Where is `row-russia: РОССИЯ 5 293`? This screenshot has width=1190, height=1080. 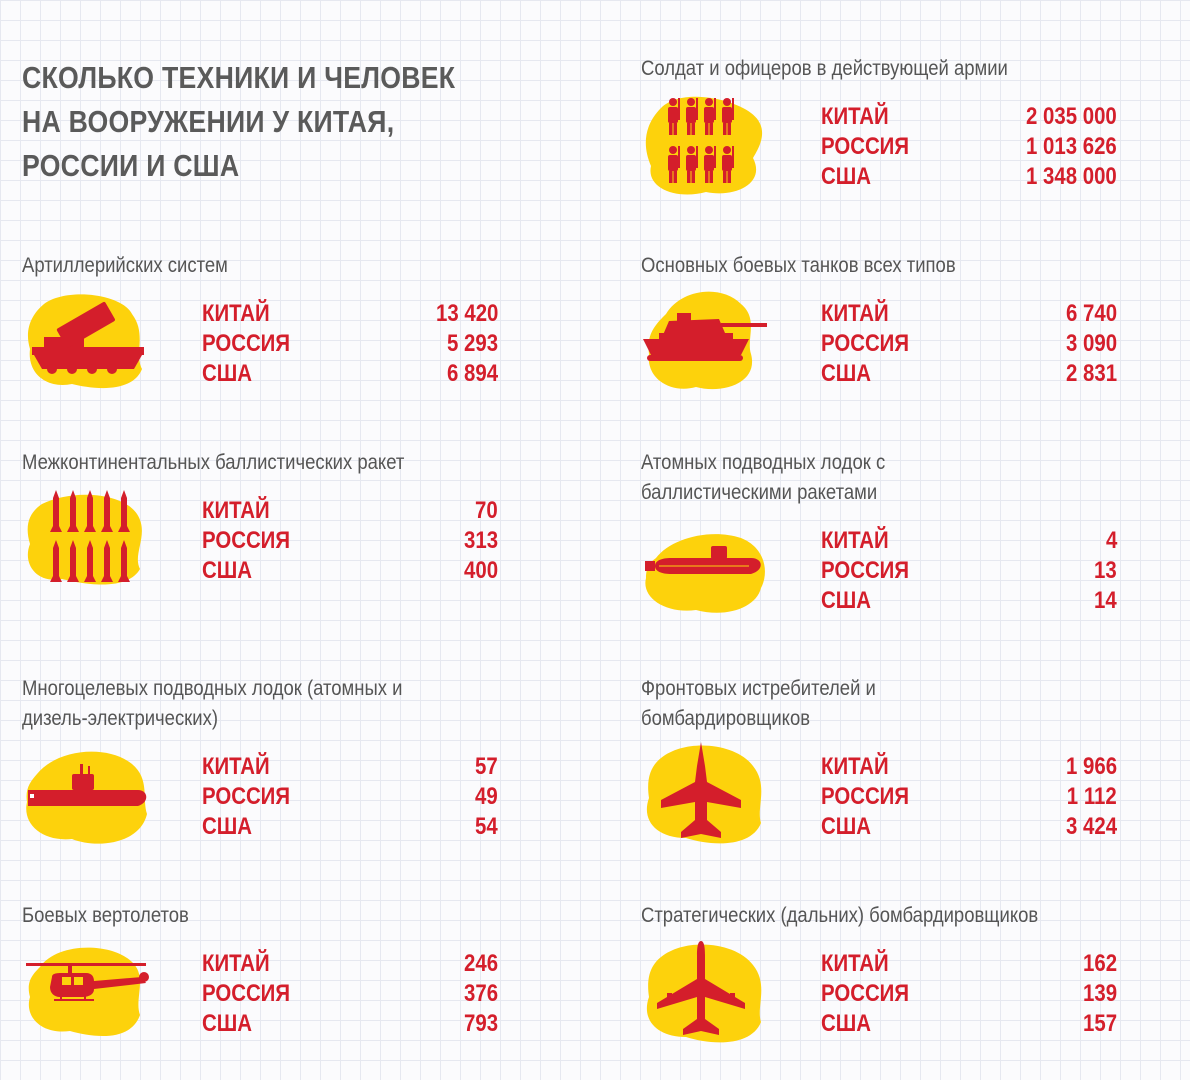
row-russia: РОССИЯ 5 293 is located at coordinates (350, 344).